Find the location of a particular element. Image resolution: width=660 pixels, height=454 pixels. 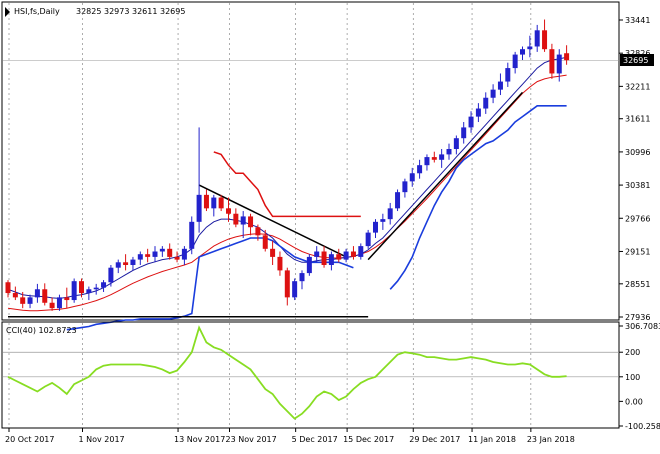

cci-grid is located at coordinates (311, 364).